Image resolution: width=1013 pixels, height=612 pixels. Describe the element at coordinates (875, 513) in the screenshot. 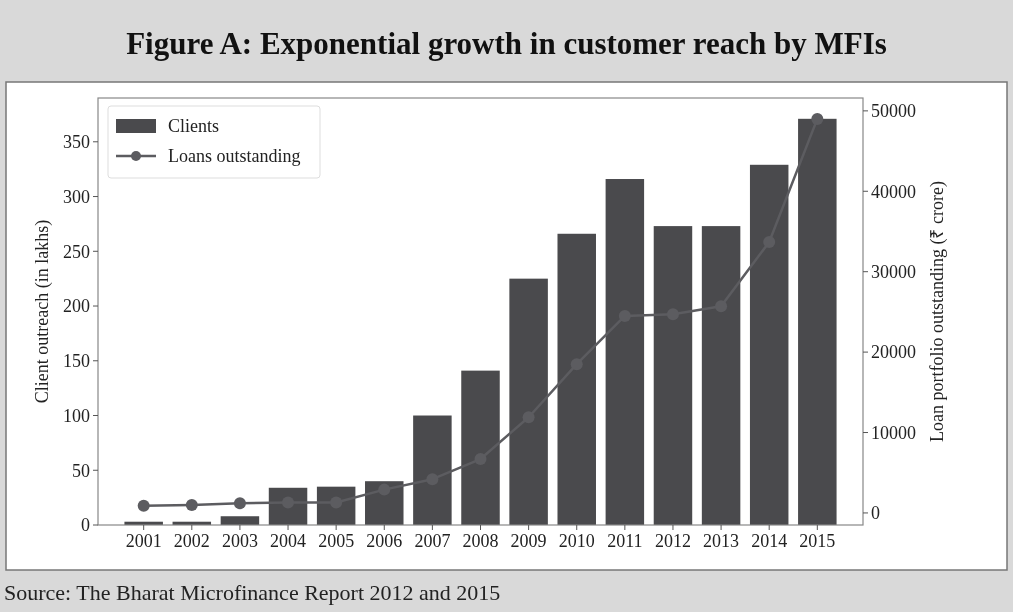

I see `y2-tick-label: 0` at that location.